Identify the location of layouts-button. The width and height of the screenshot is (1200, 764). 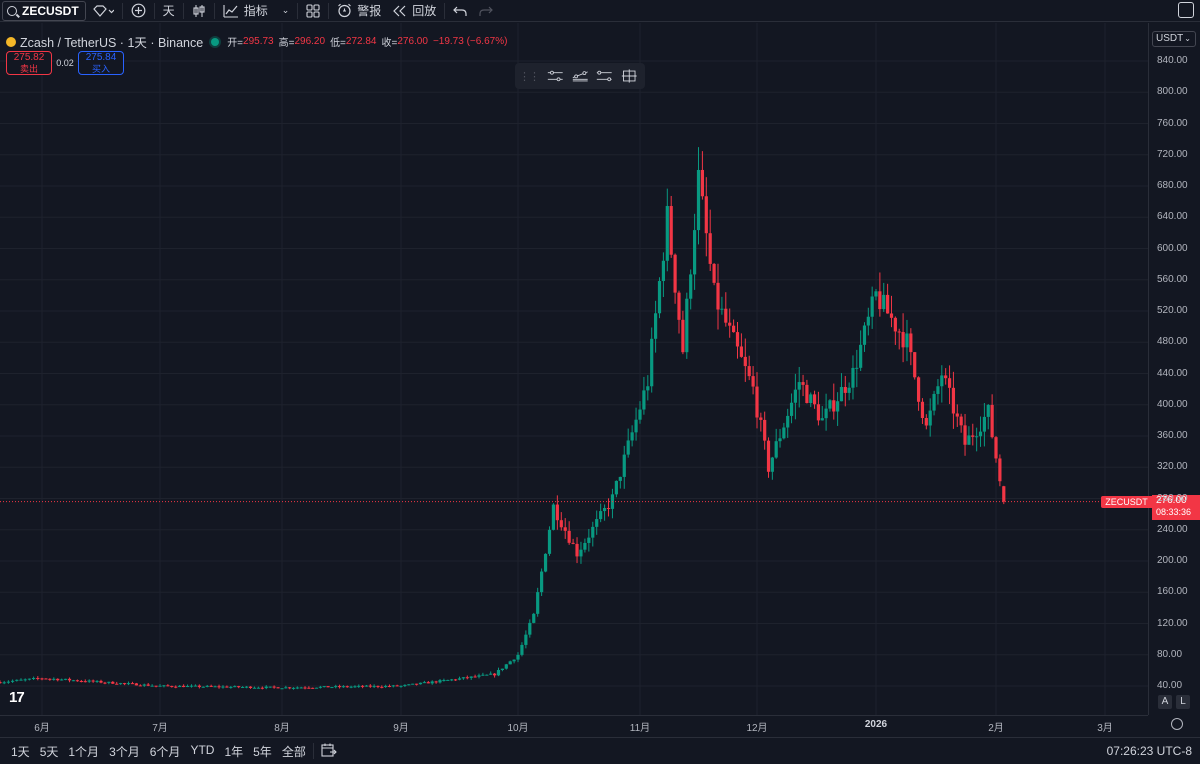
(313, 11).